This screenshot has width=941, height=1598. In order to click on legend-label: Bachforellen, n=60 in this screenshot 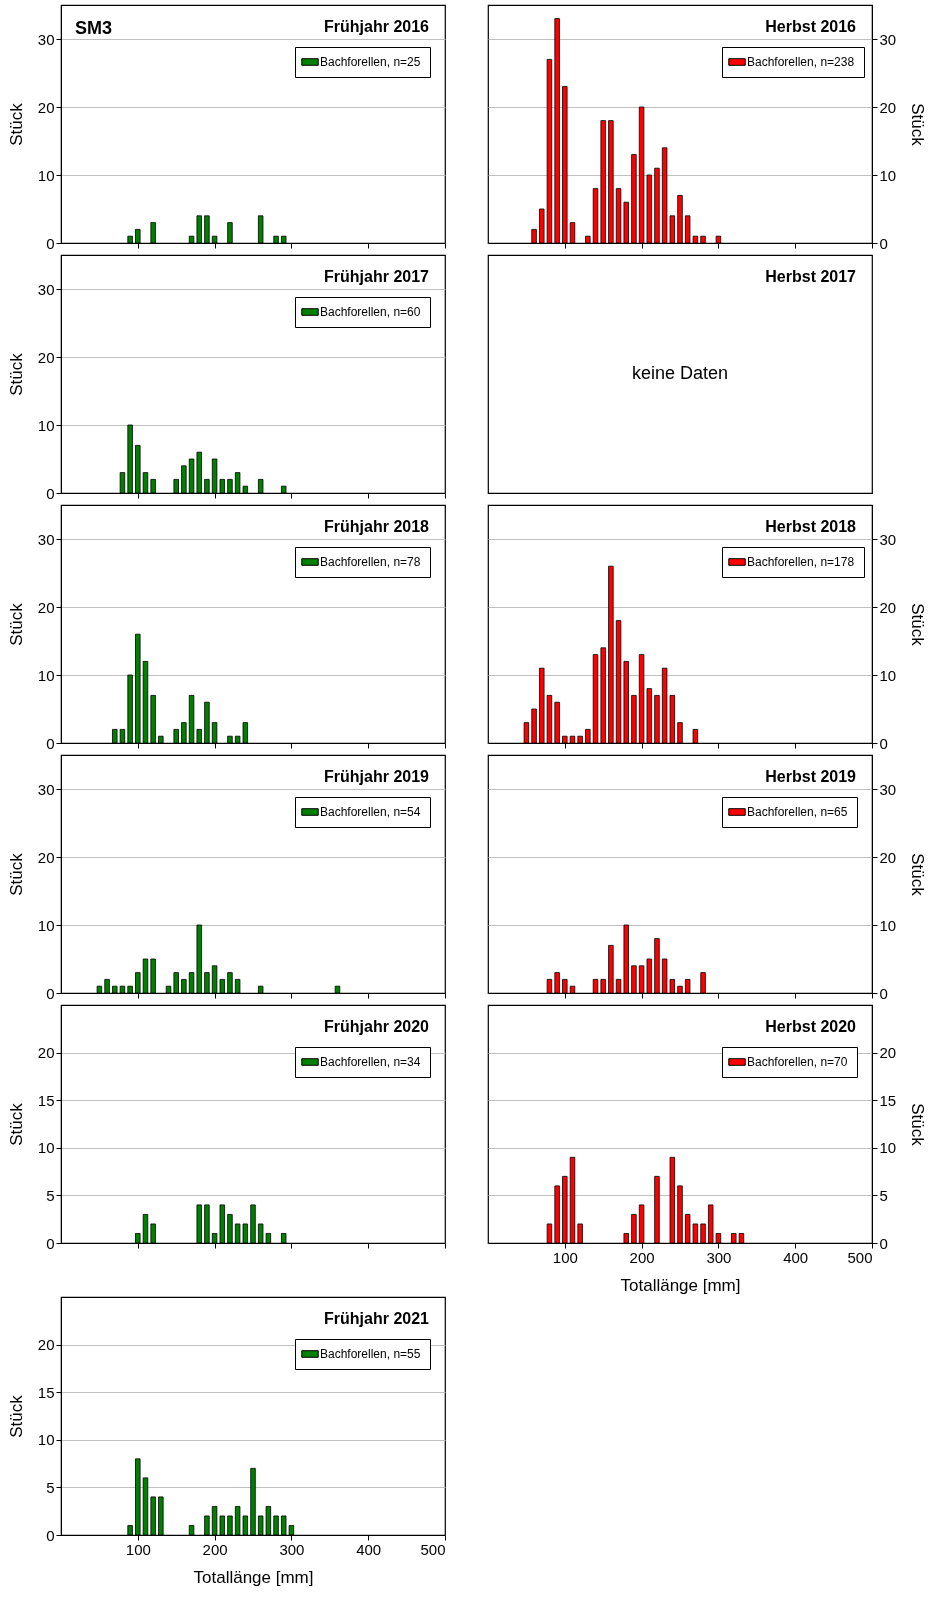, I will do `click(370, 312)`.